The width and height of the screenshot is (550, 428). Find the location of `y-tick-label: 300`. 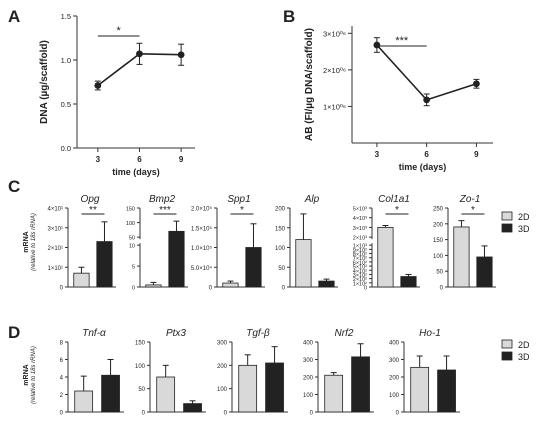

y-tick-label: 300 is located at coordinates (308, 361).